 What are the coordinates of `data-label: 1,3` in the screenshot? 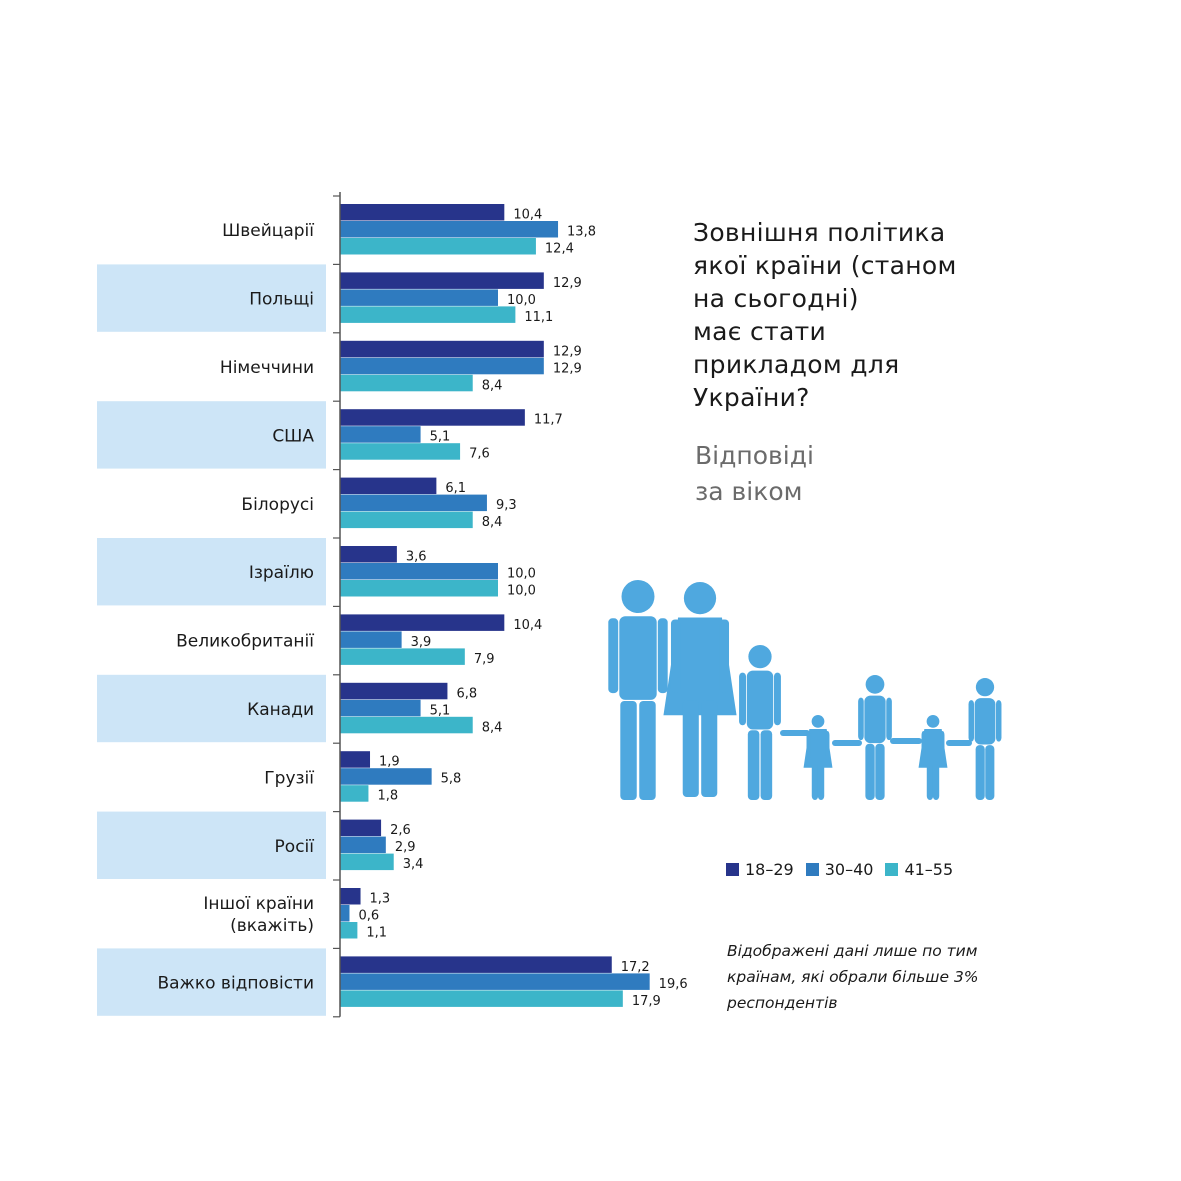 It's located at (380, 899).